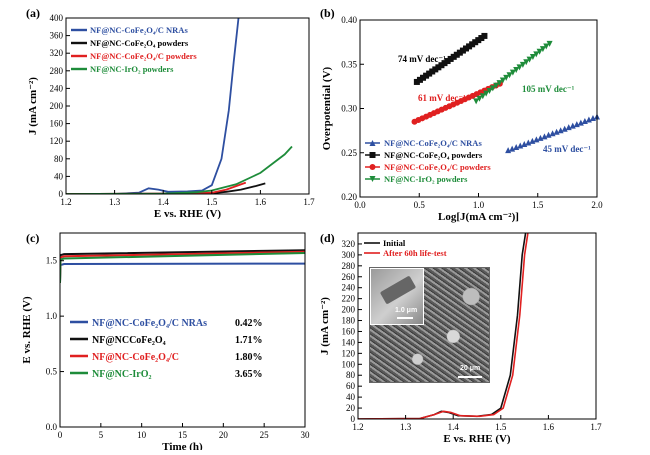  What do you see at coordinates (59, 159) in the screenshot?
I see `panel-a-y-tick-label: 80` at bounding box center [59, 159].